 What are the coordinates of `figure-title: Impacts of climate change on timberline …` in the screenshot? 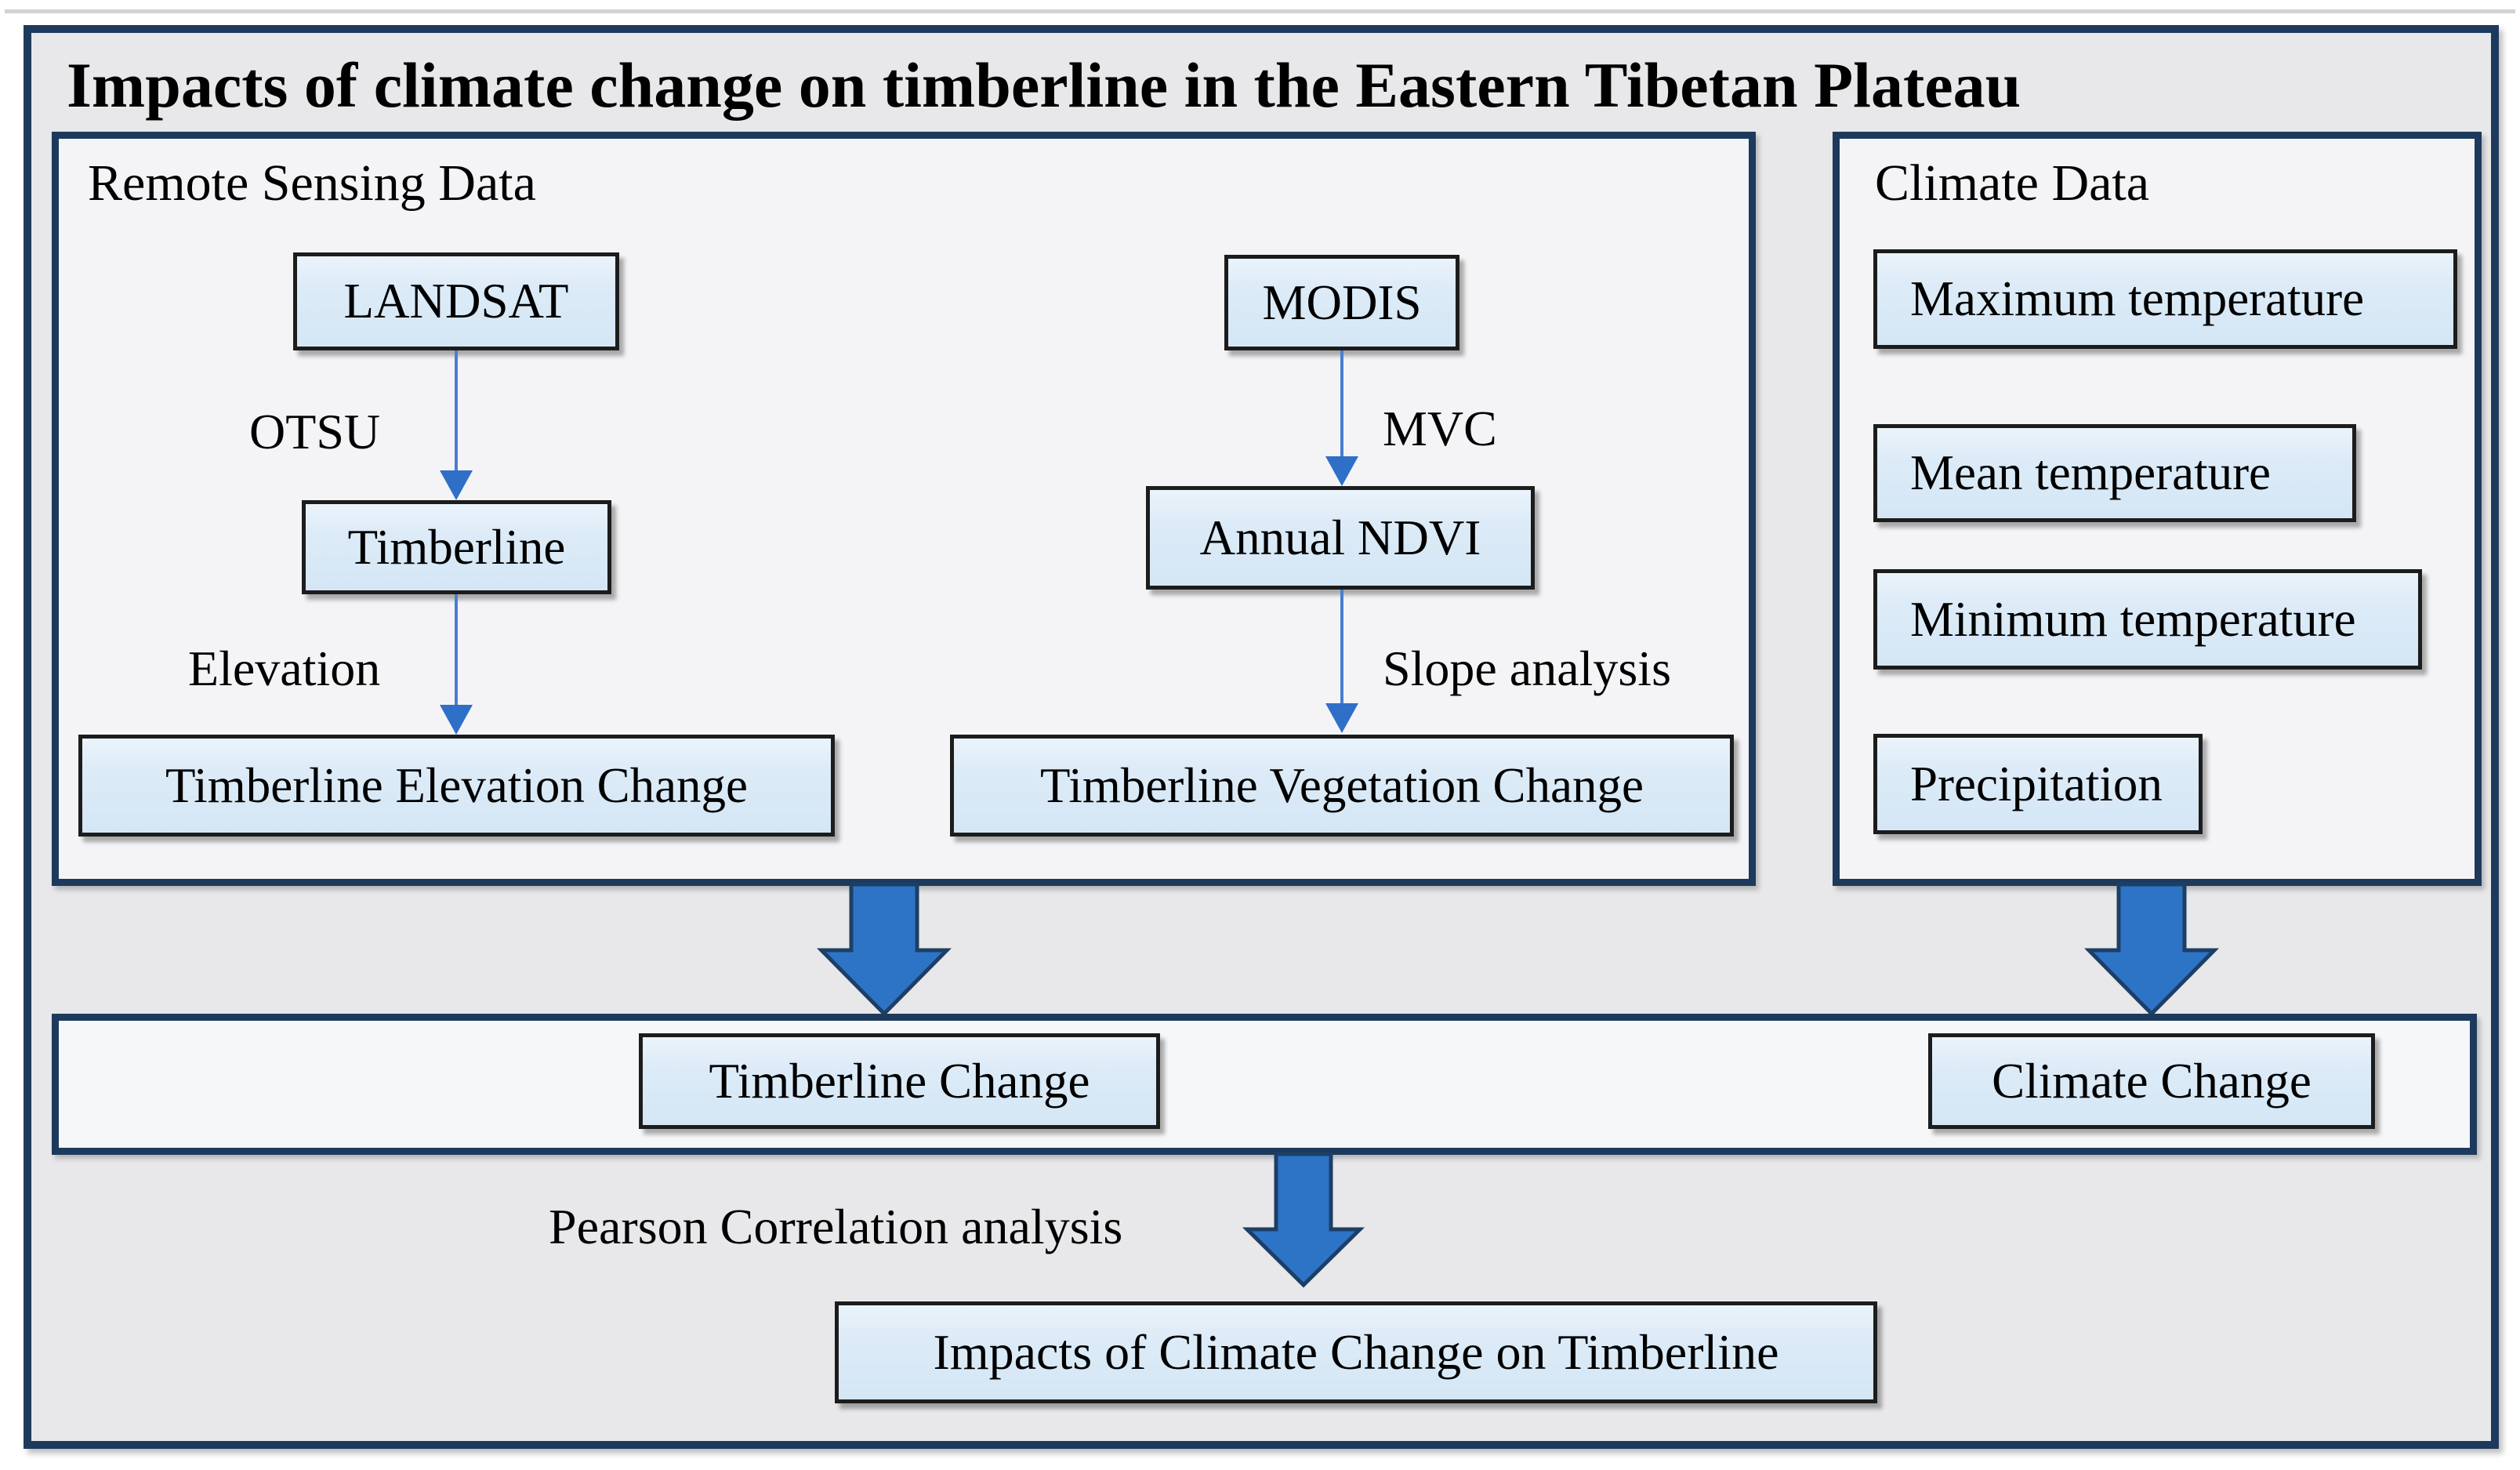 It's located at (1044, 85).